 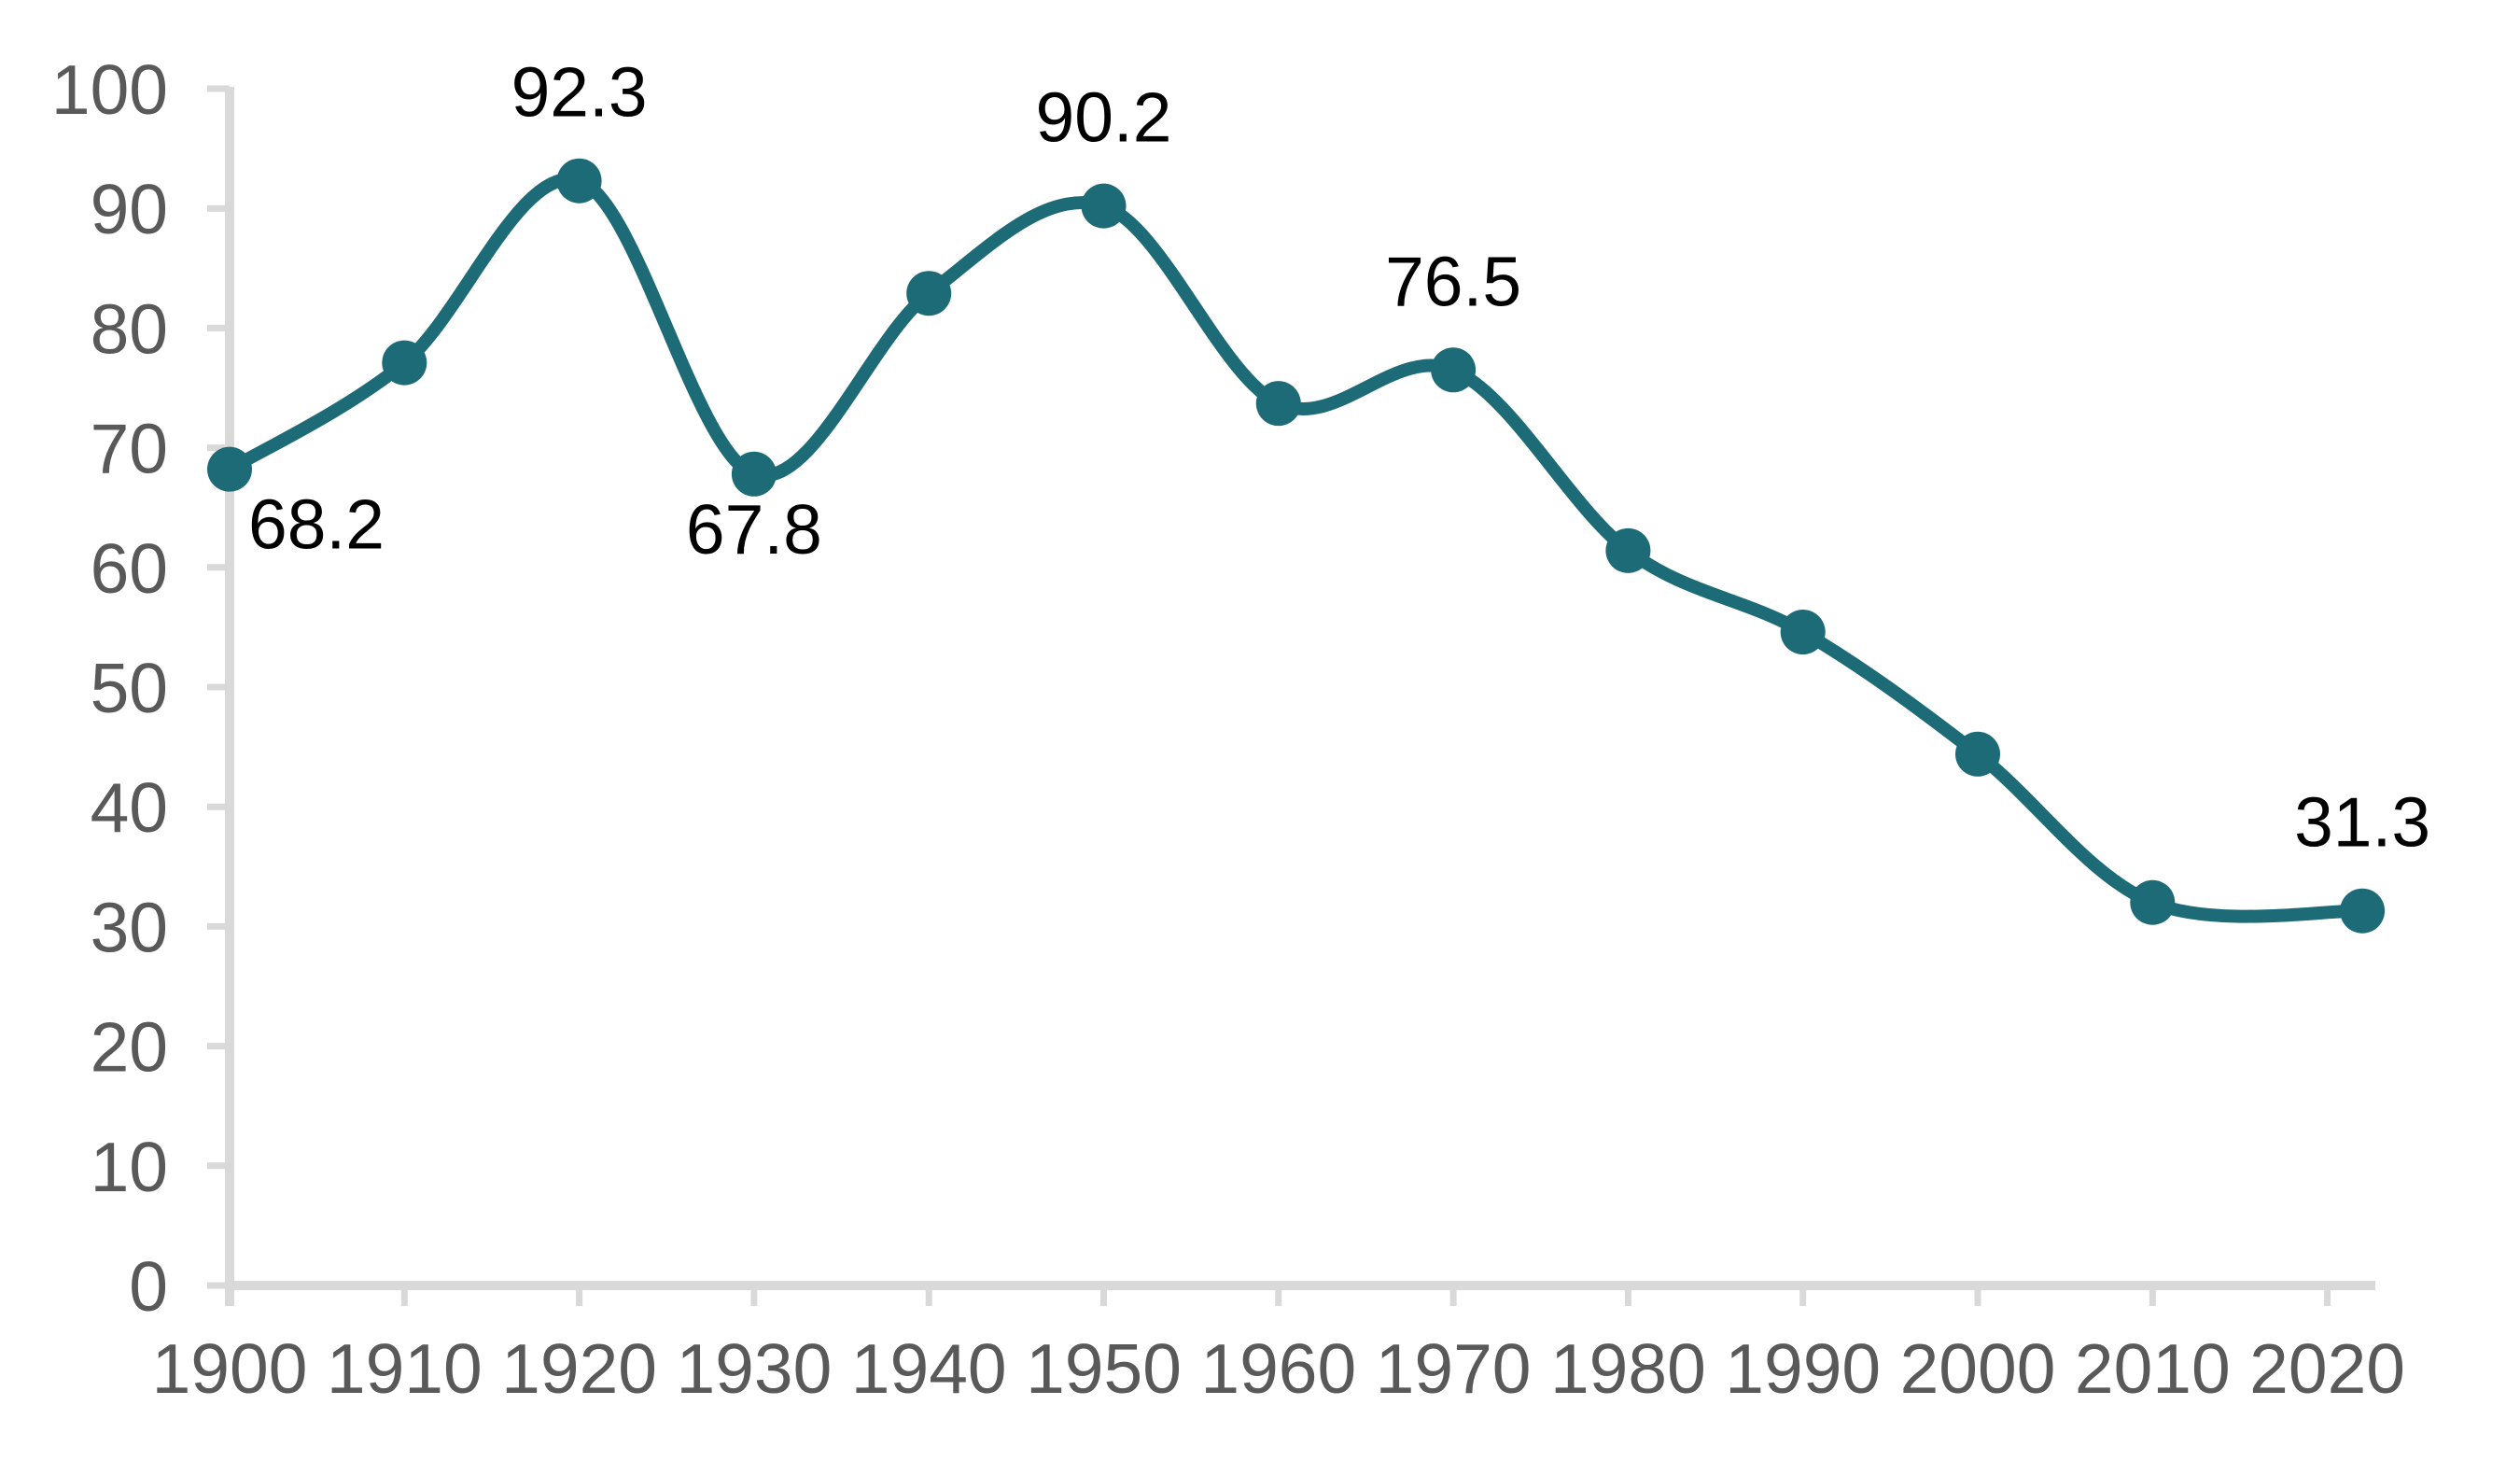 What do you see at coordinates (579, 181) in the screenshot?
I see `data-point-1920` at bounding box center [579, 181].